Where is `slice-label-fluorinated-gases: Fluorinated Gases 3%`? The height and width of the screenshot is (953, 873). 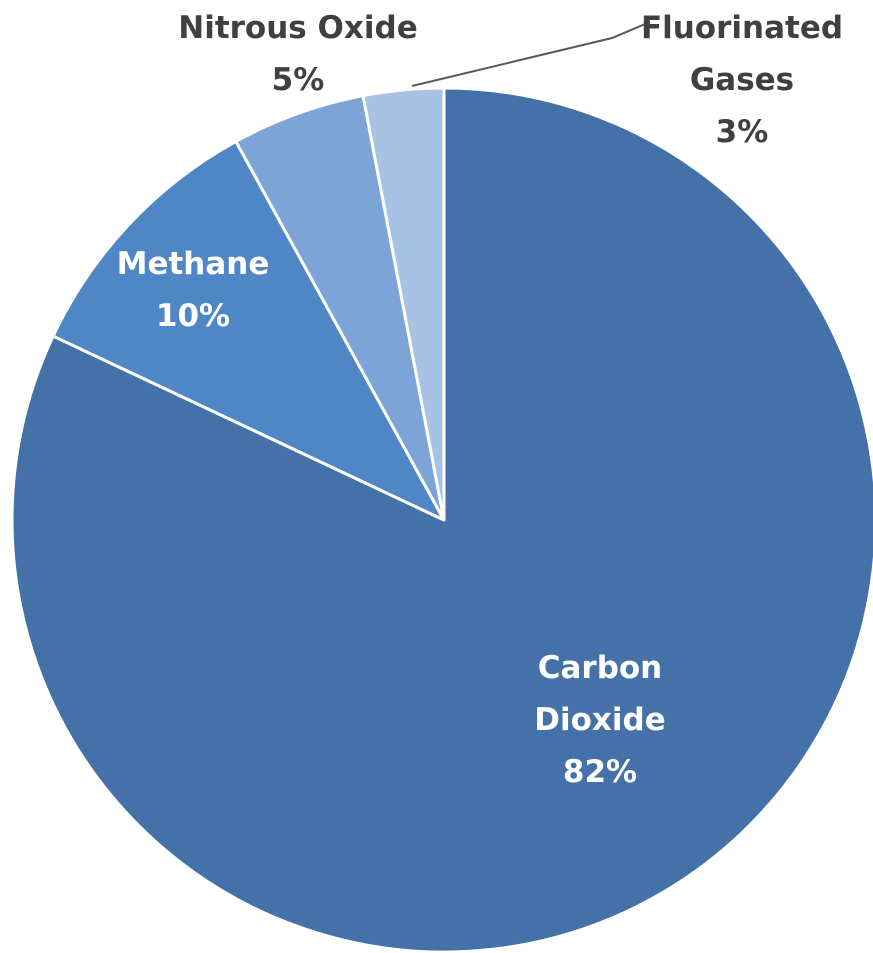 slice-label-fluorinated-gases: Fluorinated Gases 3% is located at coordinates (742, 80).